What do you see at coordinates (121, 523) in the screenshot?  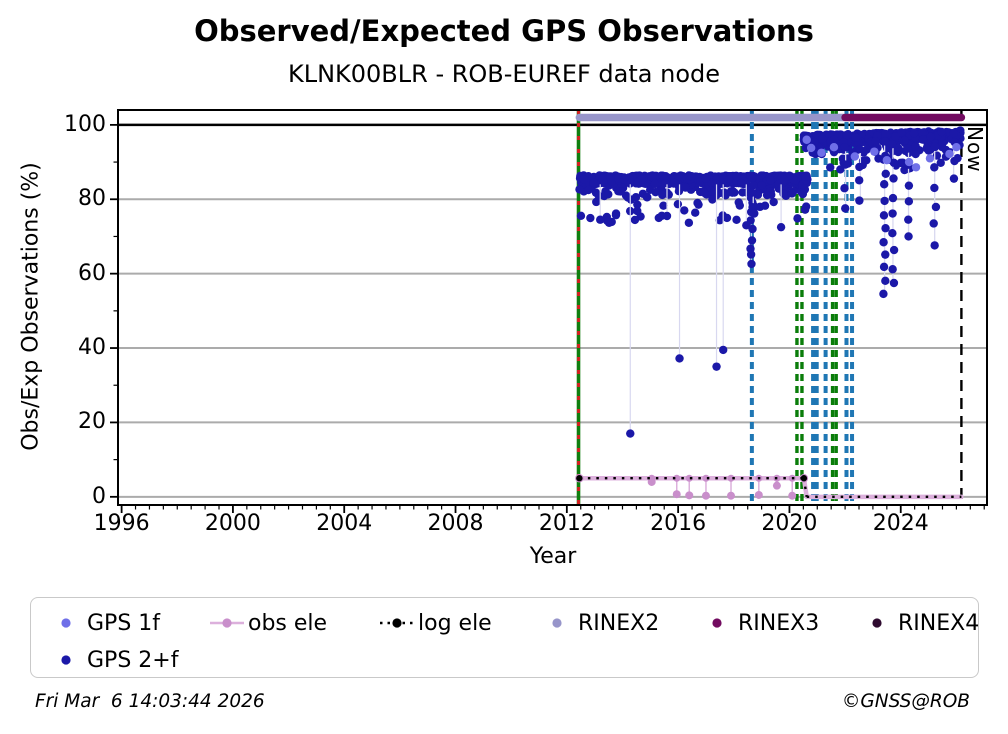 I see `x-tick-label: 1996` at bounding box center [121, 523].